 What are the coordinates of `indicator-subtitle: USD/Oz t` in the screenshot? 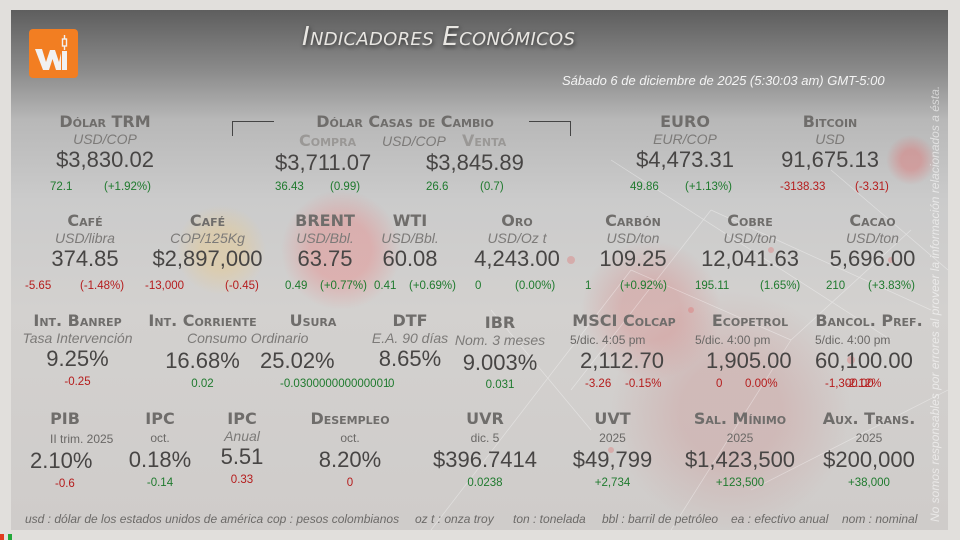 It's located at (517, 238).